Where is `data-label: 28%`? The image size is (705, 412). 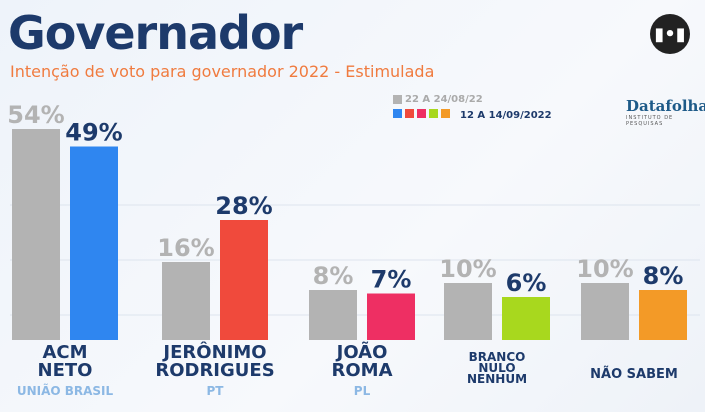
data-label: 28% is located at coordinates (243, 206).